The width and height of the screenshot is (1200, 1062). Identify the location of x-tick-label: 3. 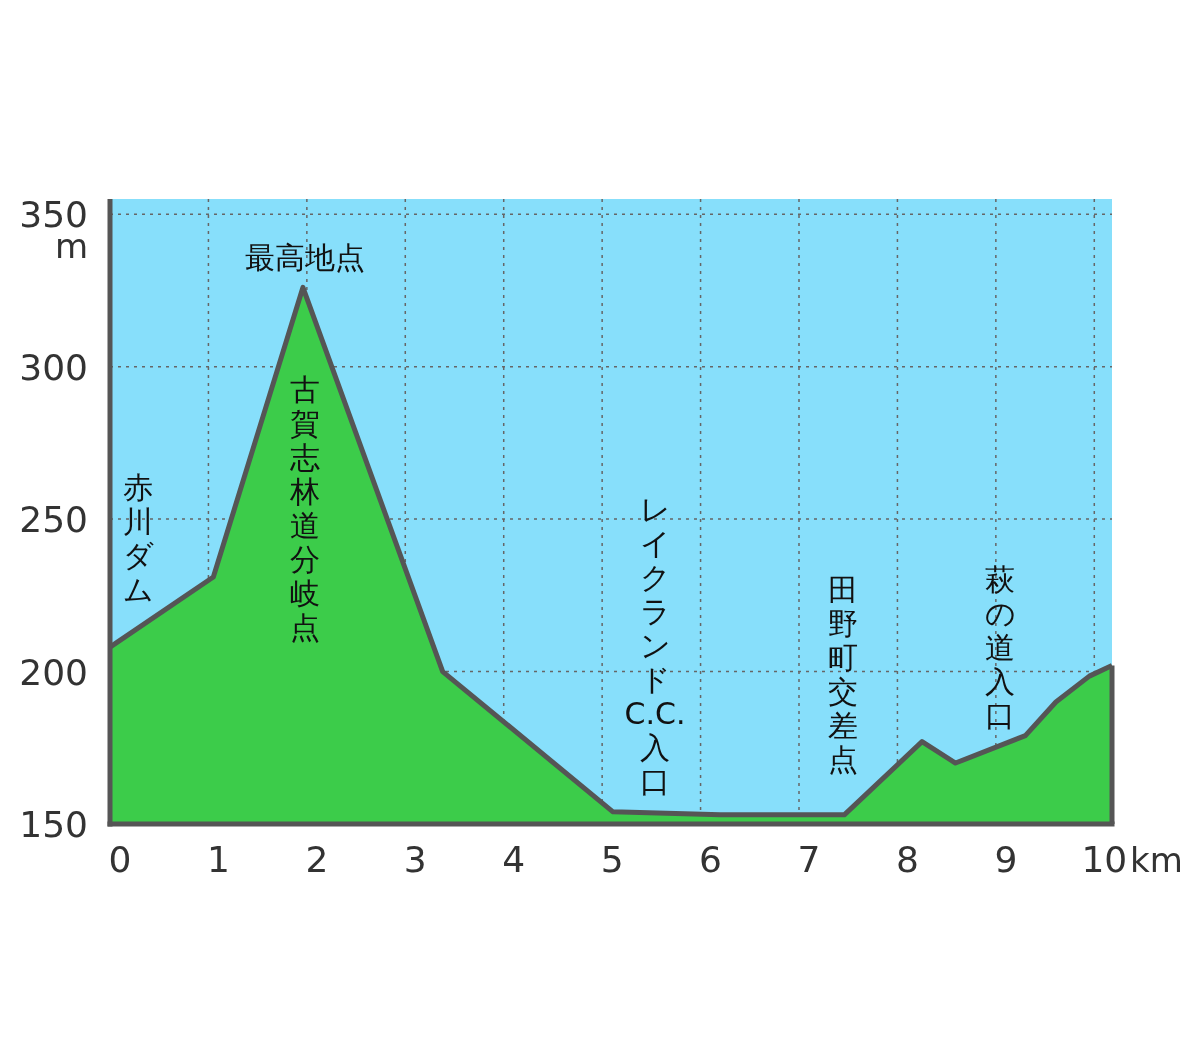
(415, 859).